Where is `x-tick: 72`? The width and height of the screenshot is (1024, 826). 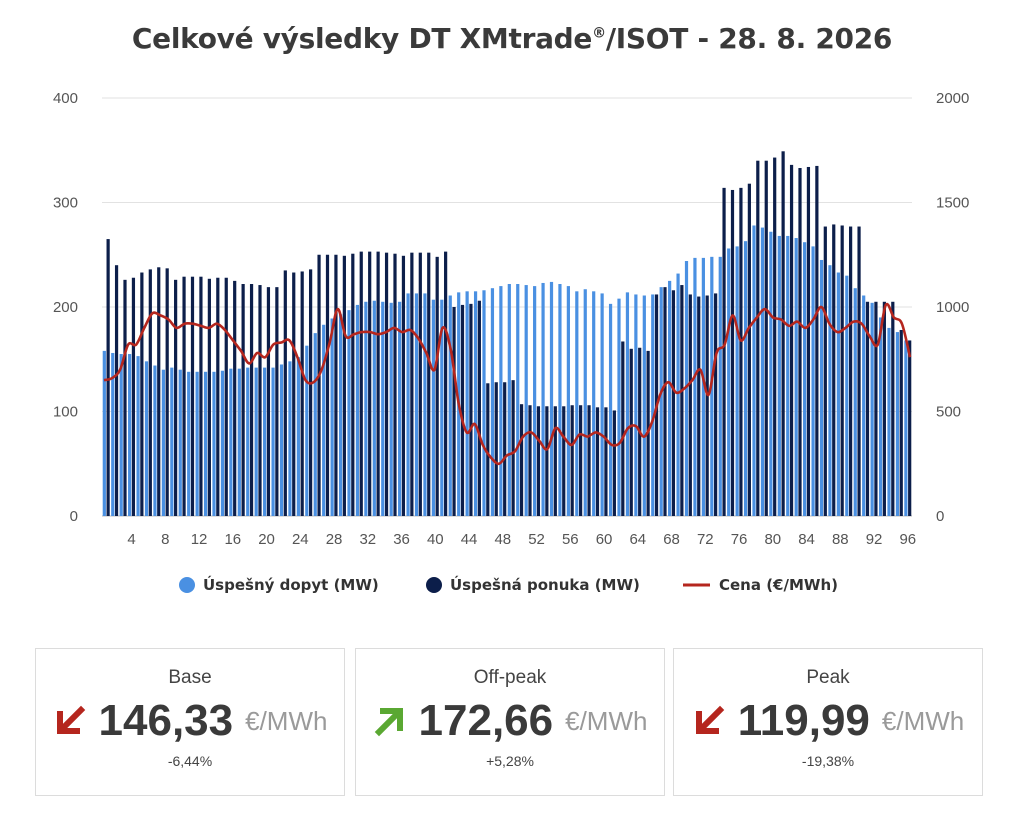
x-tick: 72 is located at coordinates (705, 539).